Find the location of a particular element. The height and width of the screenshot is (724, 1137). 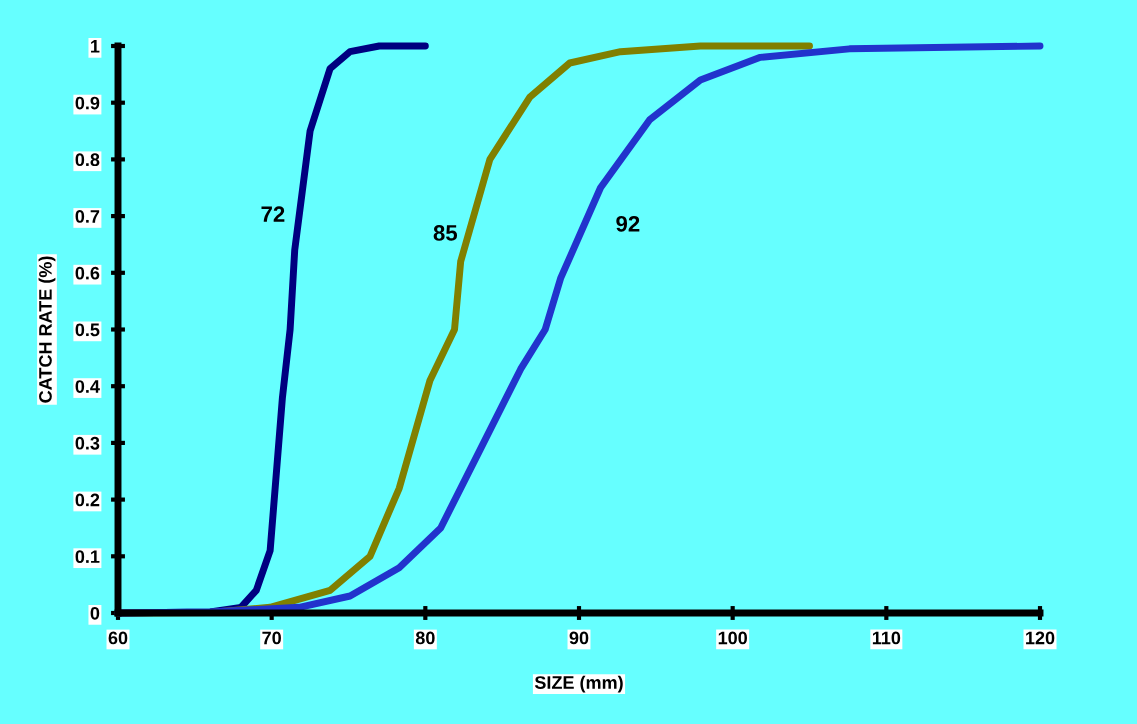

x-tick-label: 80 is located at coordinates (425, 638).